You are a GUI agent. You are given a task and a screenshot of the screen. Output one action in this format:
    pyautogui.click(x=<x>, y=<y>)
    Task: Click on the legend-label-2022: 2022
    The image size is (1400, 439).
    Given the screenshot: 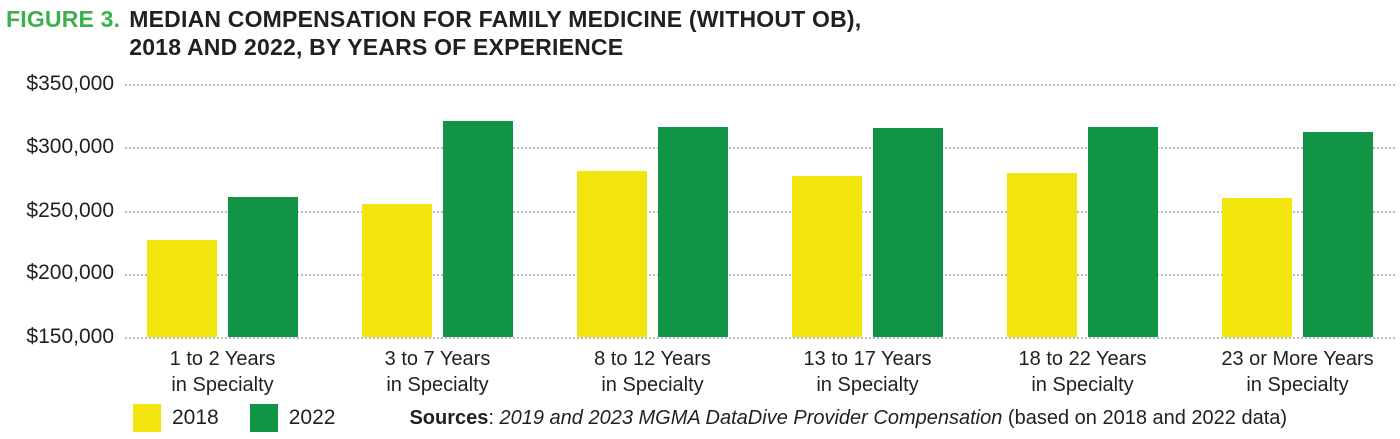 What is the action you would take?
    pyautogui.click(x=312, y=417)
    